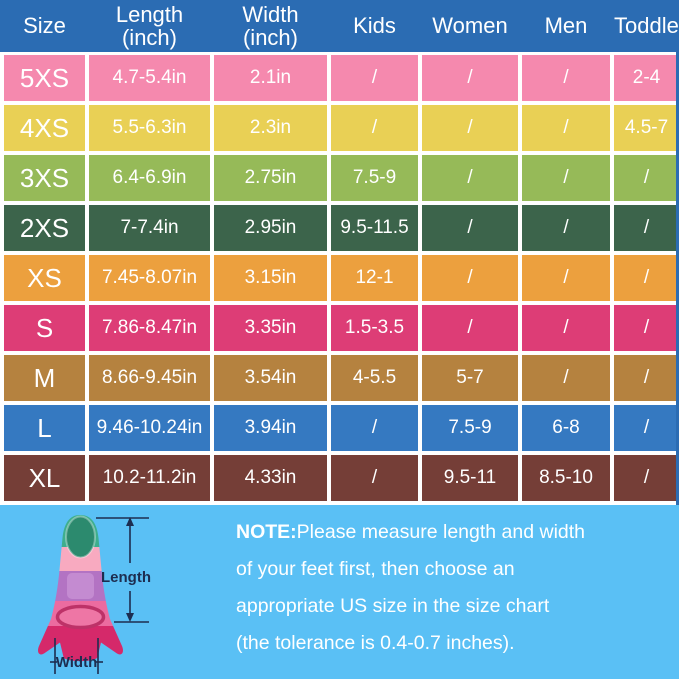  Describe the element at coordinates (44, 478) in the screenshot. I see `cell-size: XL` at that location.